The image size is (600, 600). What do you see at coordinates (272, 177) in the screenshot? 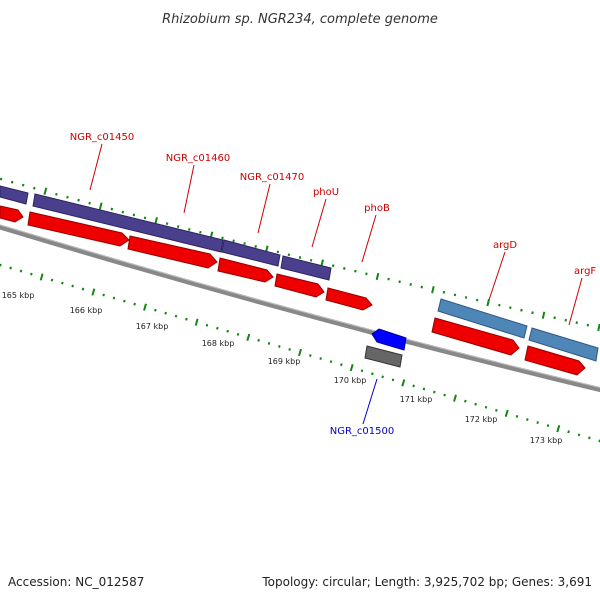
I see `gene-label-NGR_c01470: NGR_c01470` at bounding box center [272, 177].